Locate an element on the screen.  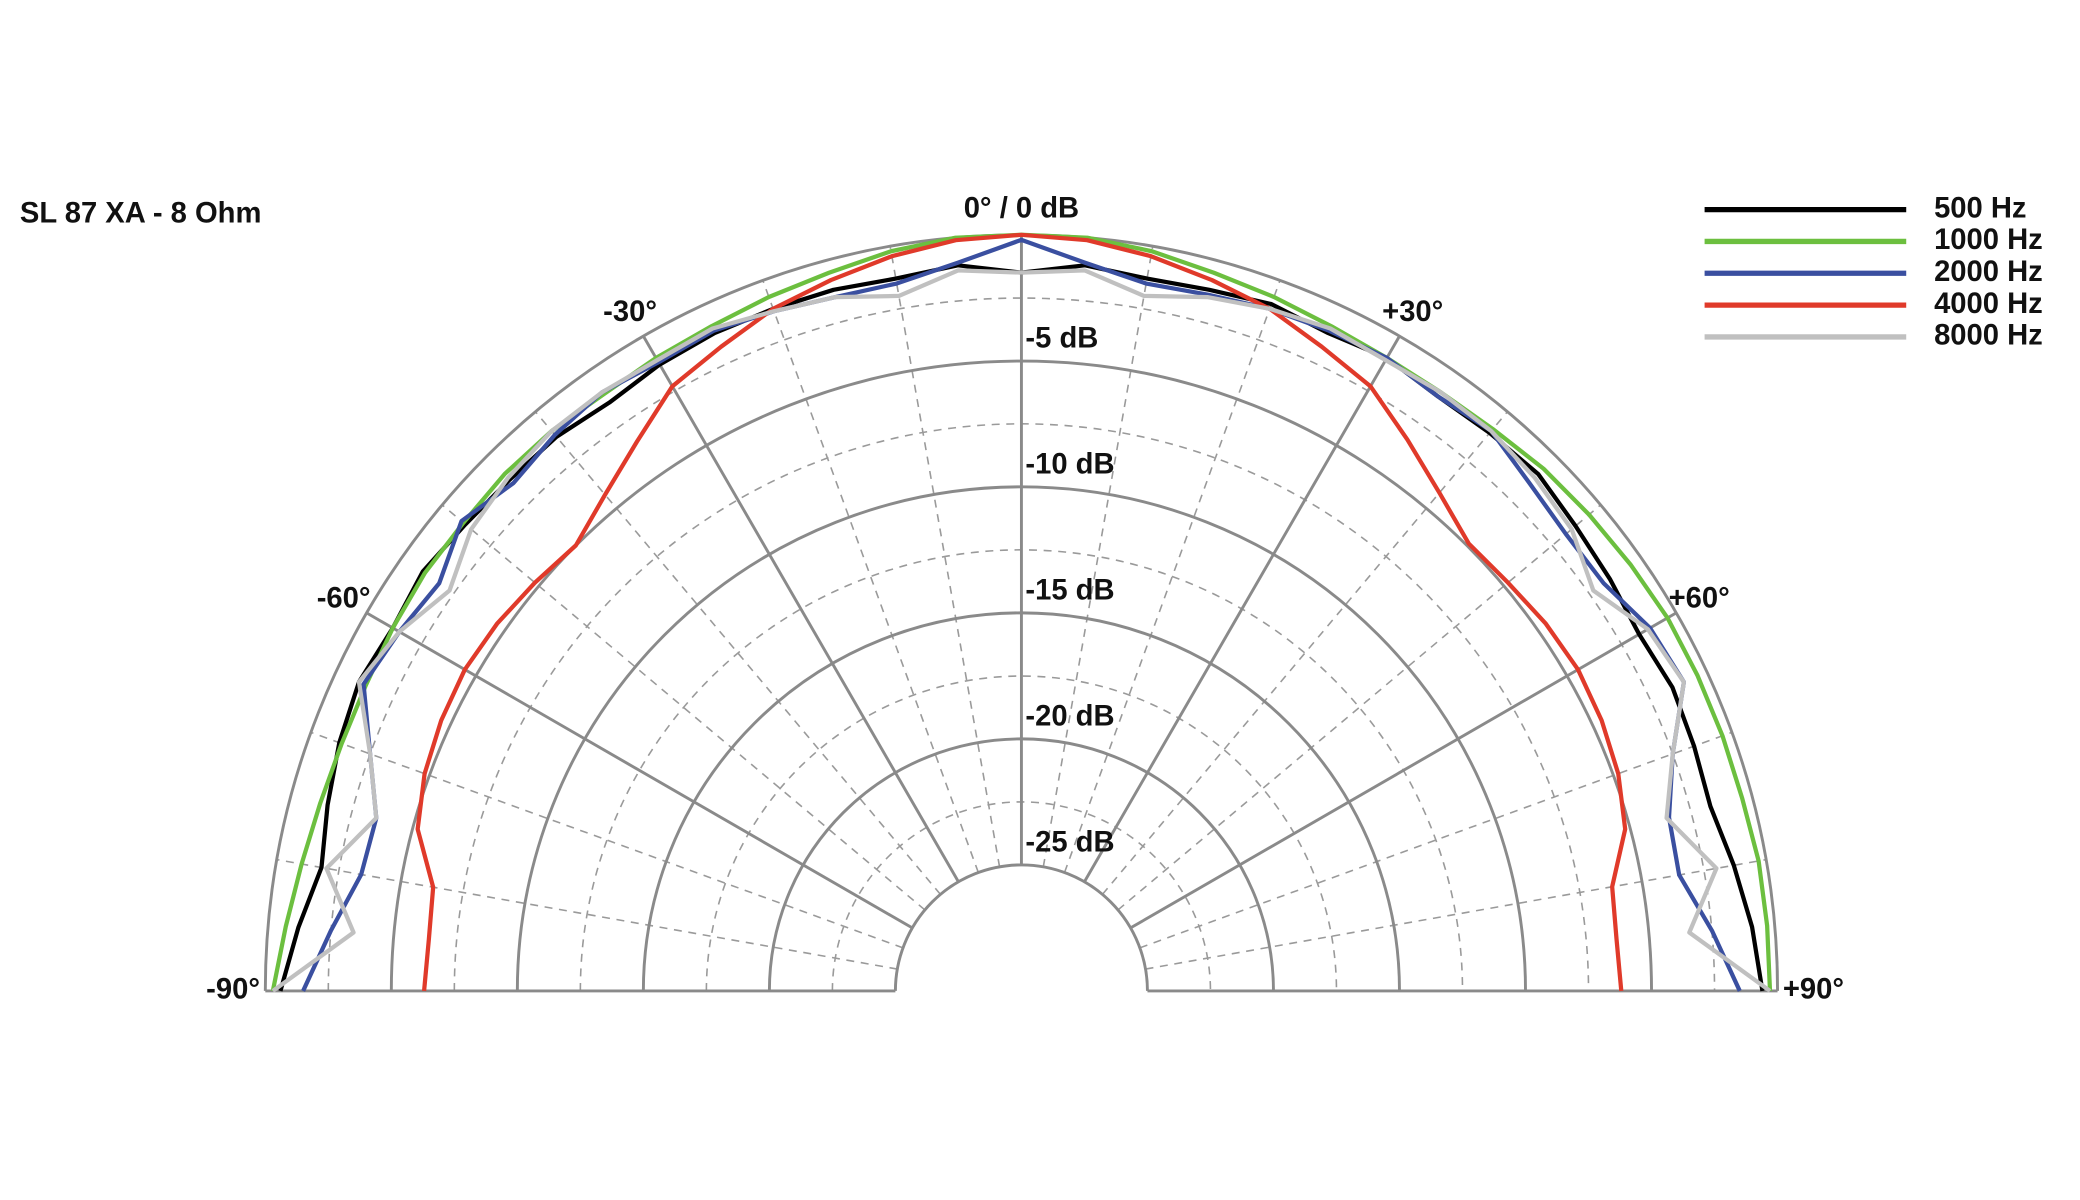
grid-ring is located at coordinates (1021, 927).